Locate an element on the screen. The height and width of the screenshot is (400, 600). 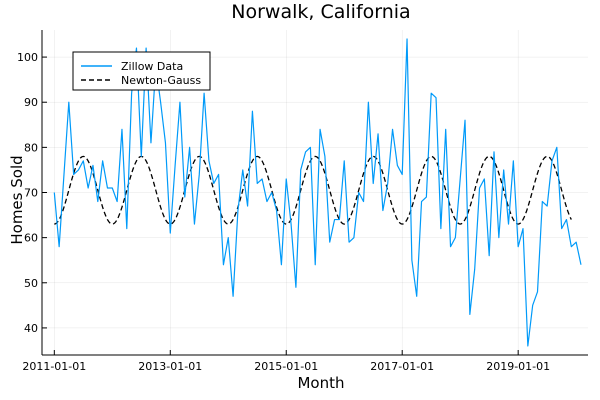
y-tick-label: 90 is located at coordinates (31, 102).